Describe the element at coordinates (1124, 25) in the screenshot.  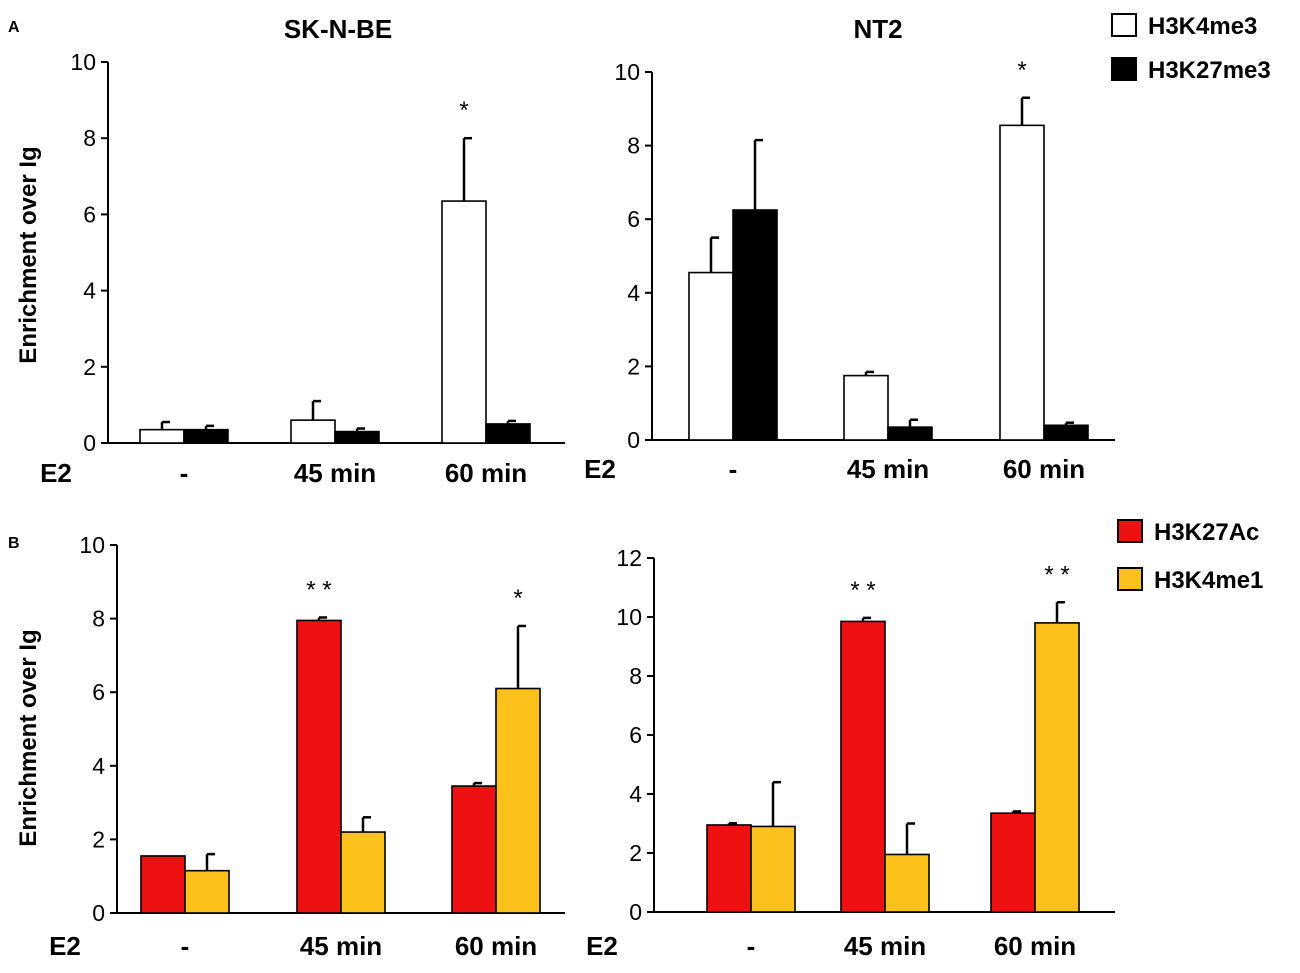
I see `nt2-top-legend-swatch-h3k4me3` at that location.